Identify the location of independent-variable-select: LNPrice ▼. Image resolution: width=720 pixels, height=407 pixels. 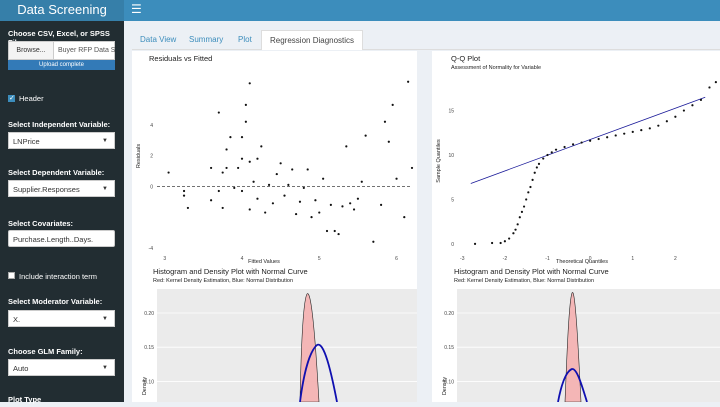
(61, 140).